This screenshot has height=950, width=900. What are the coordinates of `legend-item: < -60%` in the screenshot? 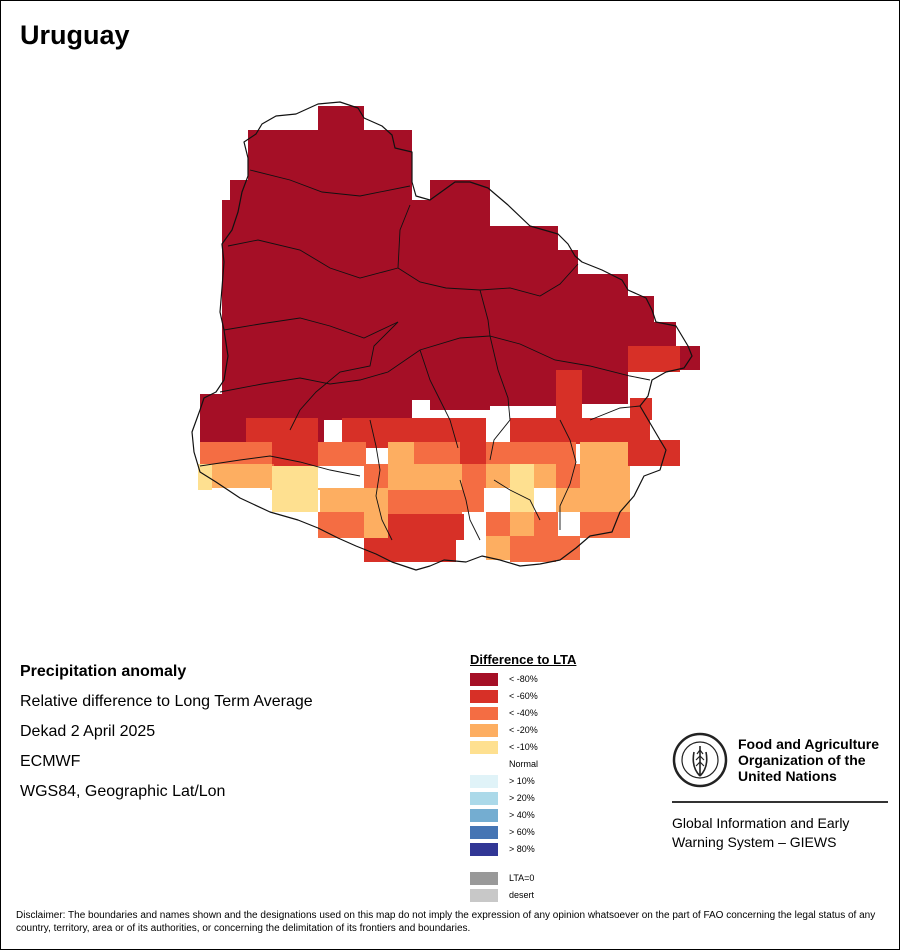 It's located at (523, 698).